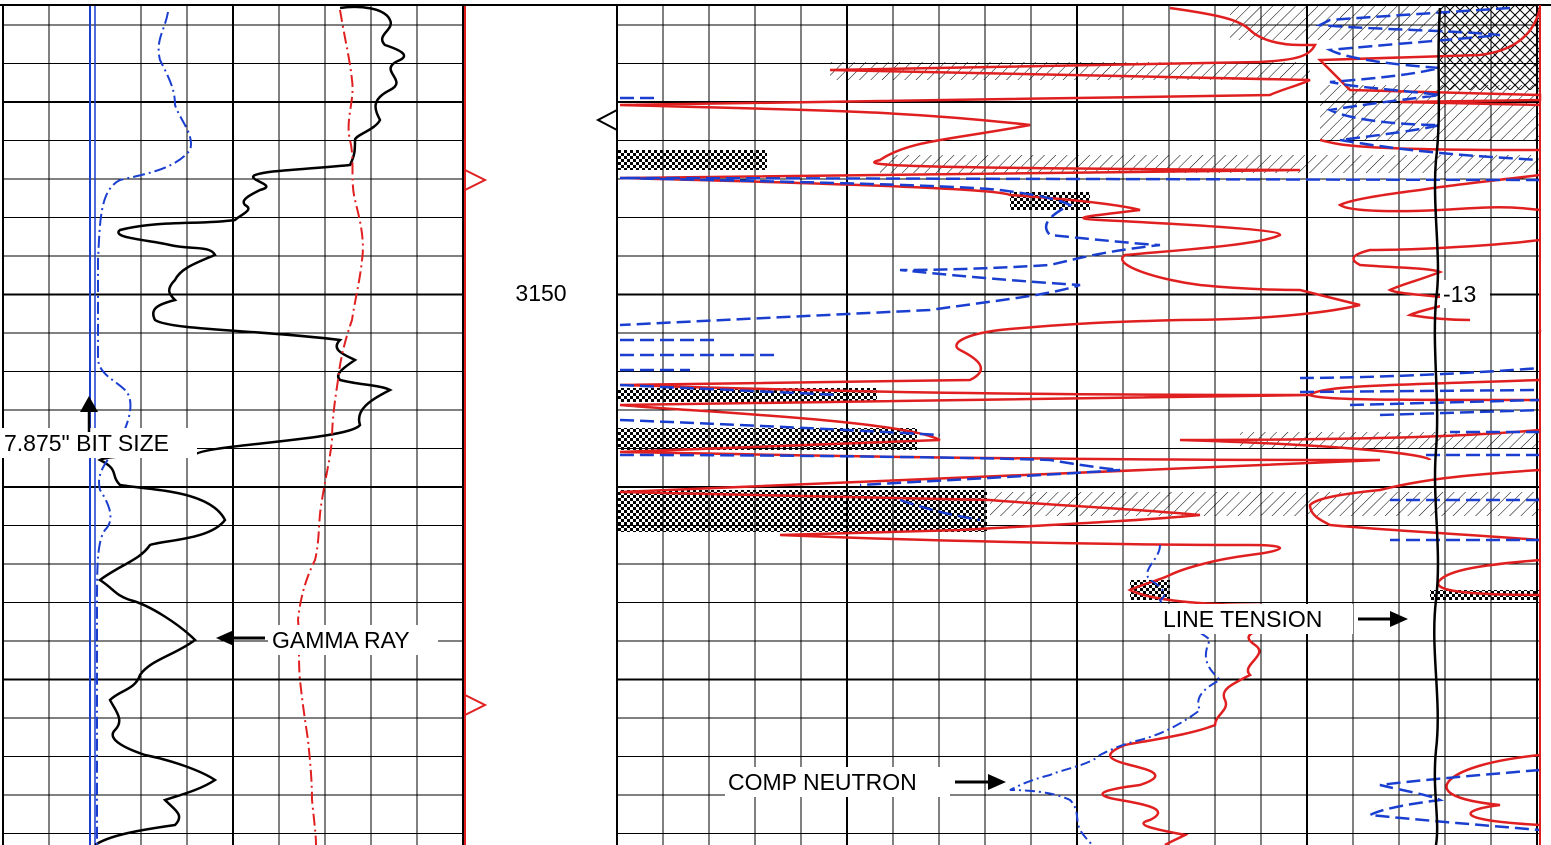 The height and width of the screenshot is (845, 1551). Describe the element at coordinates (86, 443) in the screenshot. I see `bit-size-label: 7.875" BIT SIZE` at that location.